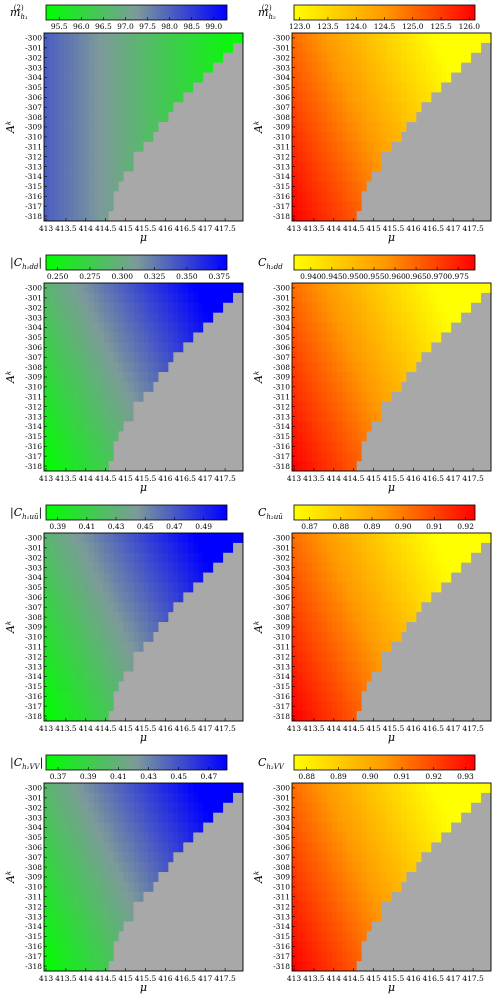  I want to click on y-tick-label: -304, so click(281, 77).